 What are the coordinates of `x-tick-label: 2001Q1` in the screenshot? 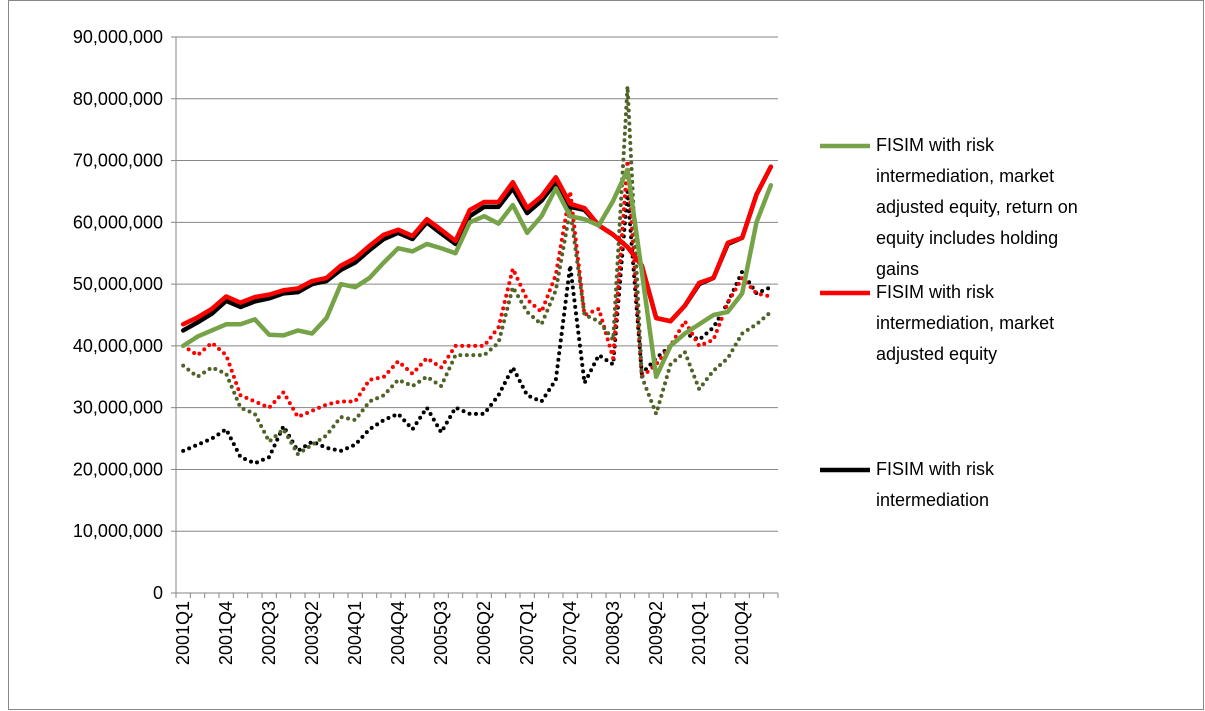 It's located at (183, 633).